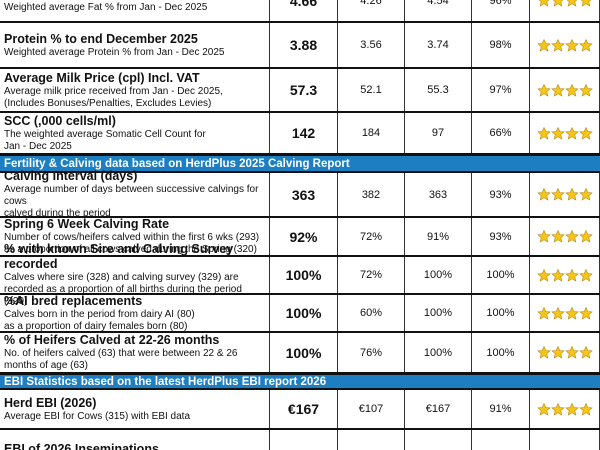 The height and width of the screenshot is (450, 600). Describe the element at coordinates (71, 176) in the screenshot. I see `row-title: Calving Interval (days)` at that location.